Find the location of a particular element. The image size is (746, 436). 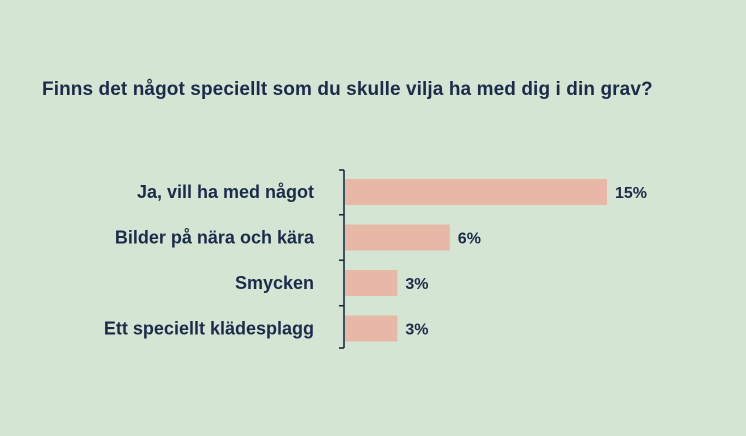

category-label-1: Bilder på nära och kära is located at coordinates (215, 238).